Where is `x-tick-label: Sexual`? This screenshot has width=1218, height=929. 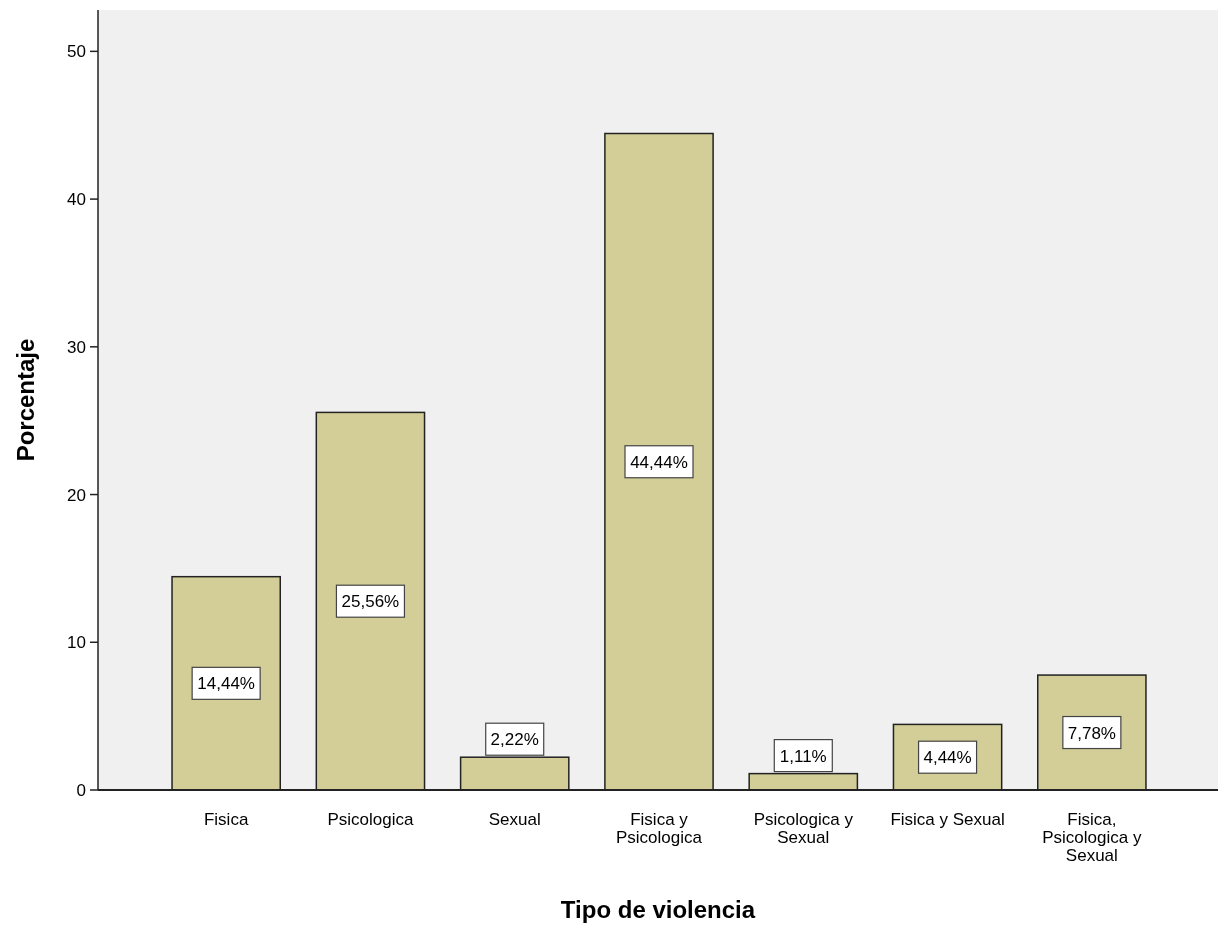 x-tick-label: Sexual is located at coordinates (514, 819).